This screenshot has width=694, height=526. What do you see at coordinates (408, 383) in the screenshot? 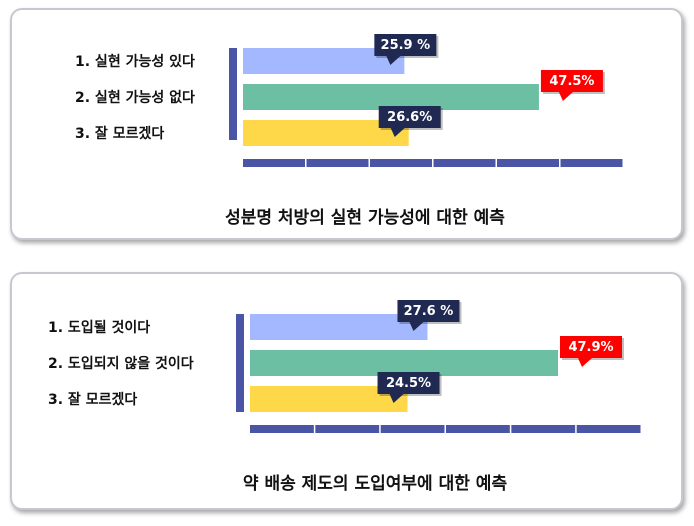
I see `value-label: 24.5%` at bounding box center [408, 383].